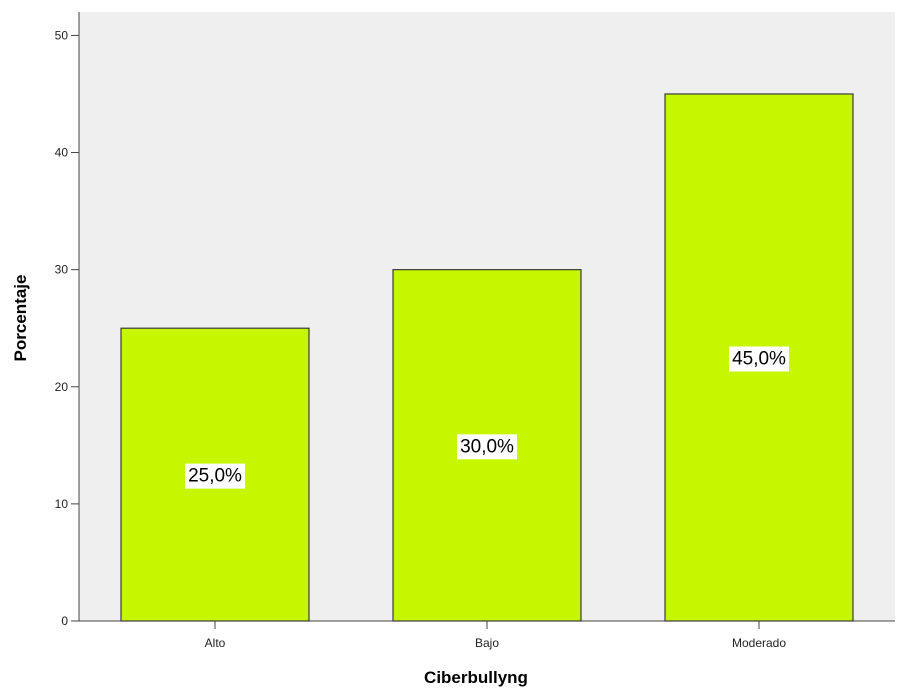  I want to click on data-label-group: 30,0%, so click(487, 447).